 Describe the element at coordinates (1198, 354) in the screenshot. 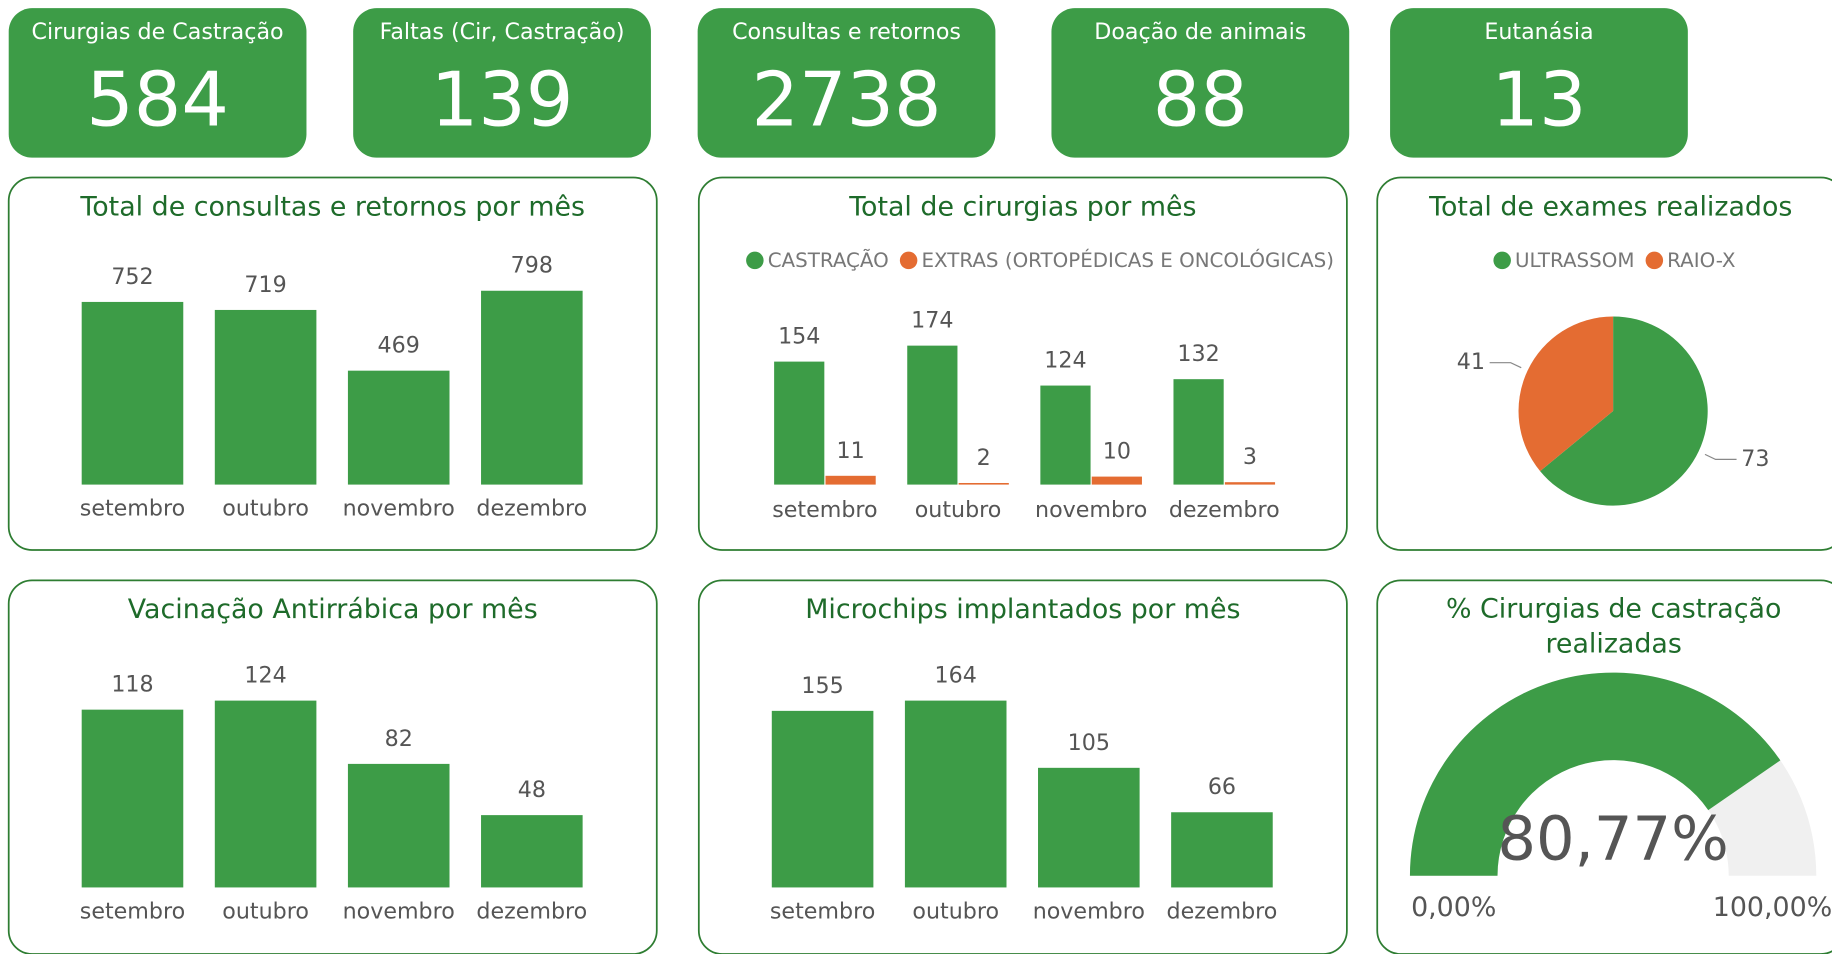

I see `data-label: 132` at that location.